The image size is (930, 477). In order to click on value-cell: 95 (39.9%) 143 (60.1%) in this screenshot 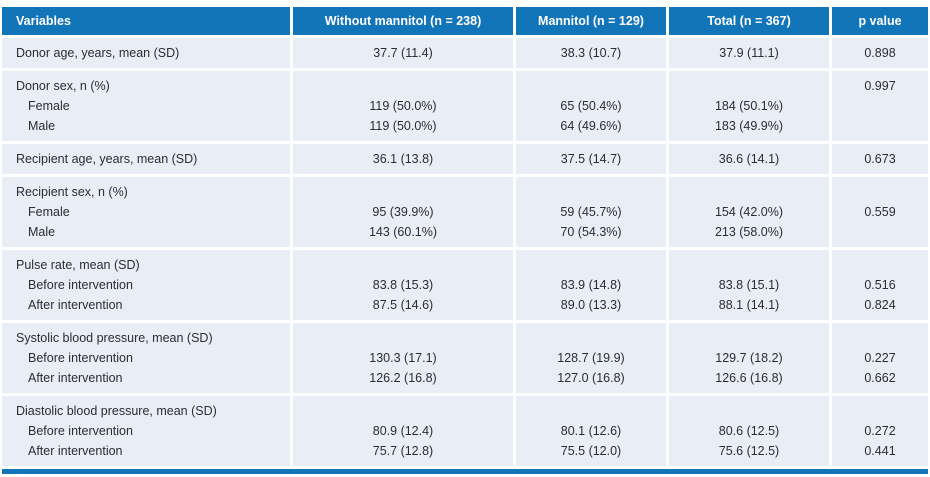, I will do `click(403, 212)`.